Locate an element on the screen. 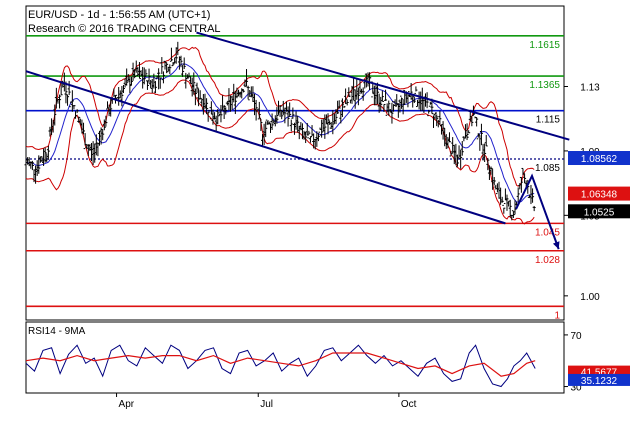 The height and width of the screenshot is (423, 634). x-tick-label: Jul is located at coordinates (266, 404).